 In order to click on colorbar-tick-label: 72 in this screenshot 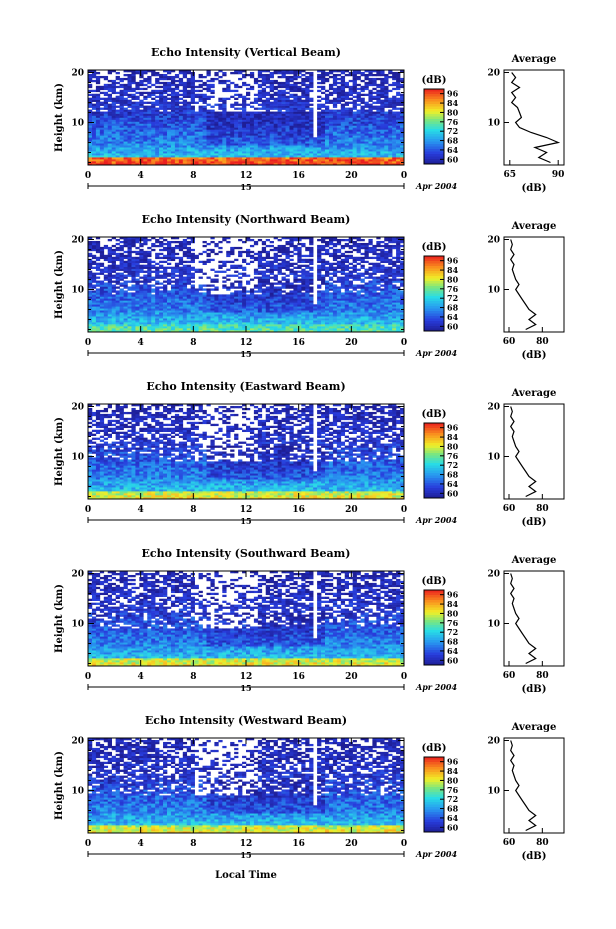, I will do `click(452, 131)`.